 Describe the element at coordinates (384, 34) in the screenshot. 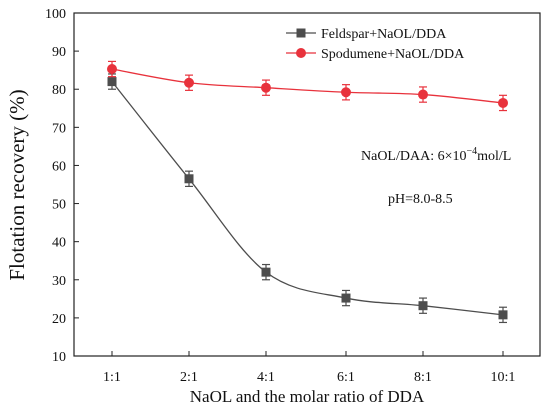

I see `legend-label: Feldspar+NaOL/DDA` at that location.